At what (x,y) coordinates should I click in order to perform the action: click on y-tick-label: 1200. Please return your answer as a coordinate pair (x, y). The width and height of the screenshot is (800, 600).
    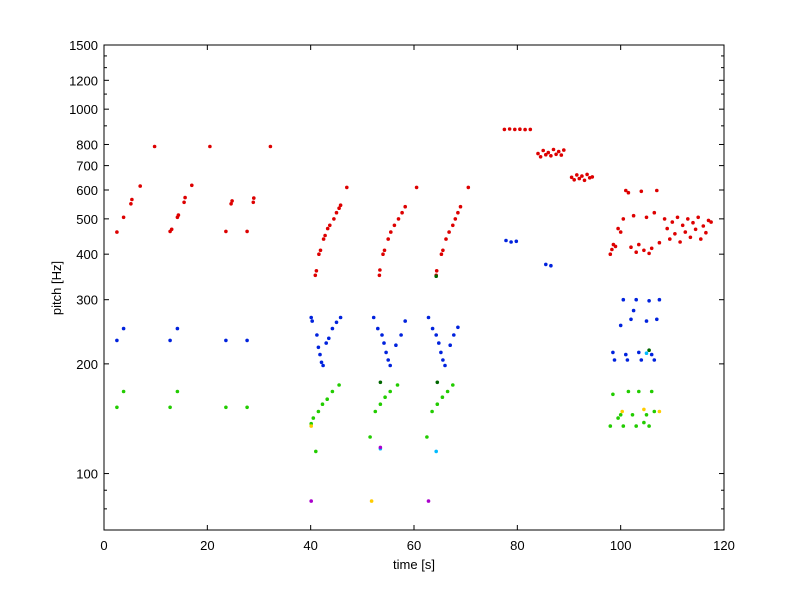
    Looking at the image, I should click on (83, 80).